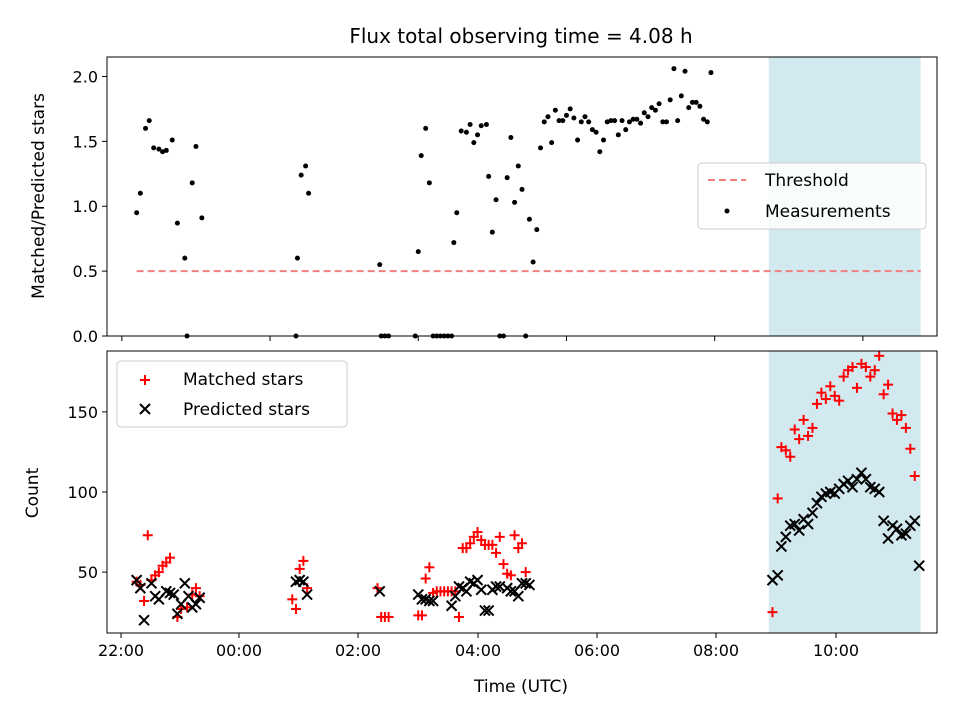 The image size is (960, 720). I want to click on bottom-y-tick-label: 100, so click(82, 492).